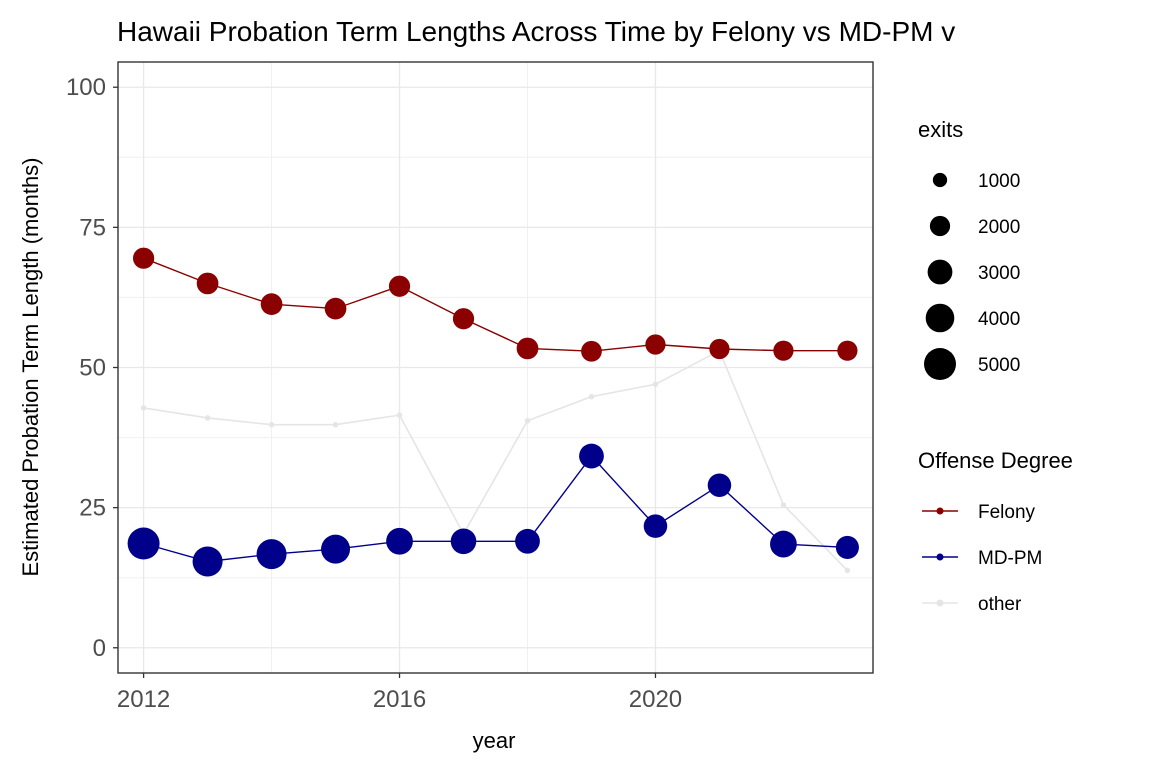  What do you see at coordinates (1010, 558) in the screenshot?
I see `color-legend-label: MD-PM` at bounding box center [1010, 558].